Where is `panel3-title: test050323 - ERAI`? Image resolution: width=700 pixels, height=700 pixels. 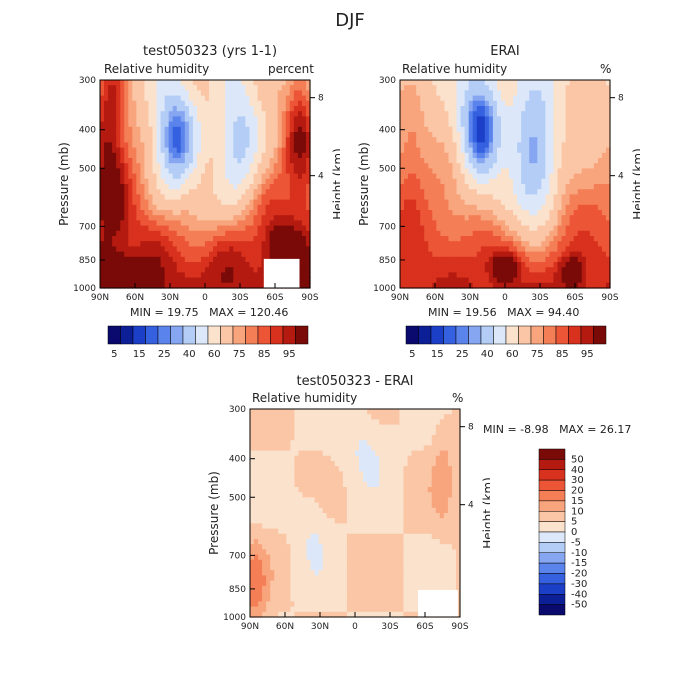
panel3-title: test050323 - ERAI is located at coordinates (355, 381).